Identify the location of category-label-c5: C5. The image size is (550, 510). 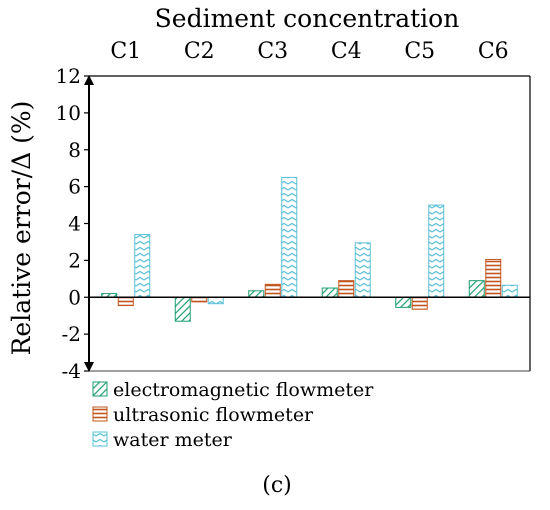
(419, 51).